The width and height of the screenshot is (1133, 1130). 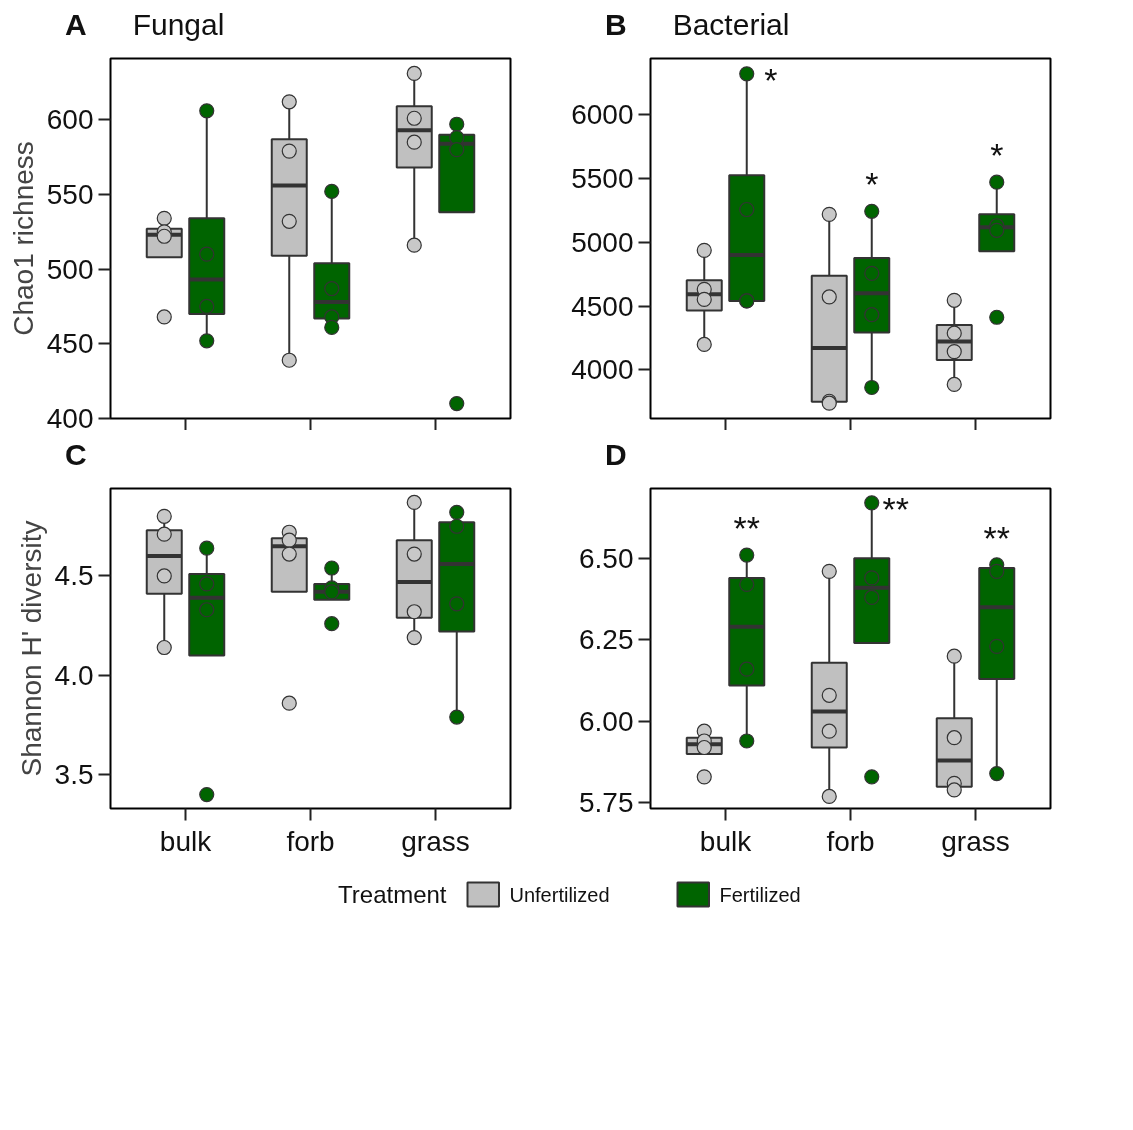 I want to click on legend-label: Unfertilized, so click(x=559, y=894).